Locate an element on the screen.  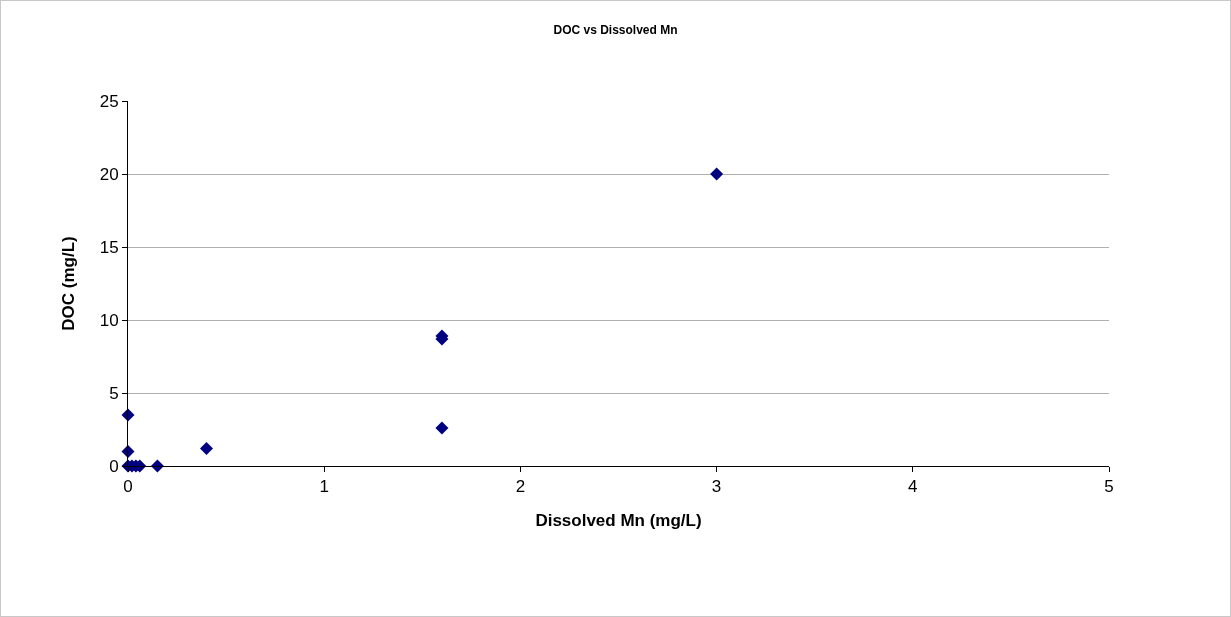
y-axis-title: DOC (mg/L) is located at coordinates (69, 283).